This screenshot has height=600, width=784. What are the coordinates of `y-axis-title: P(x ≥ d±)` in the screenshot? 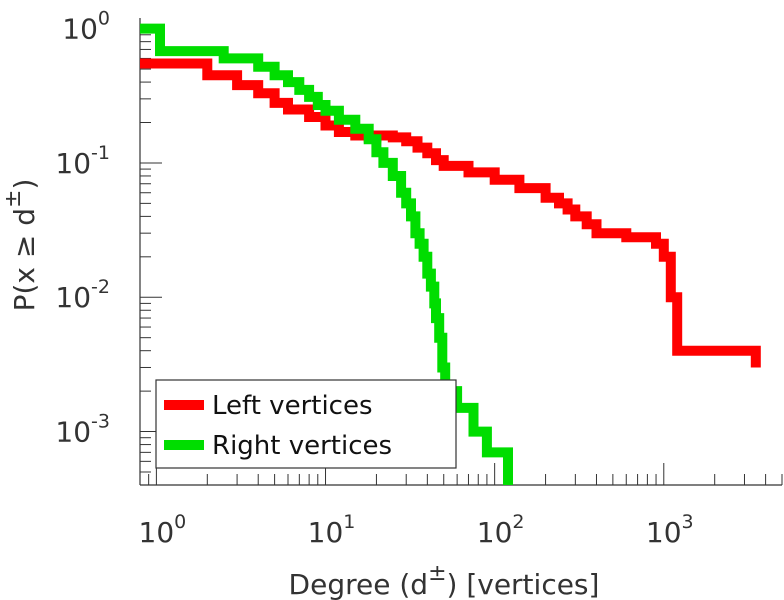 It's located at (21, 245).